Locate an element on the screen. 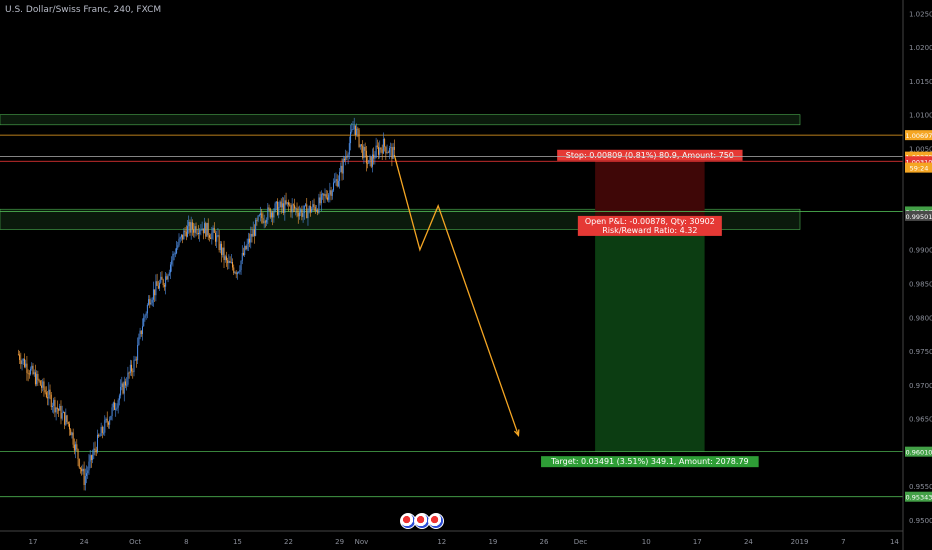 The width and height of the screenshot is (932, 550). x-tick-label: 10 is located at coordinates (646, 542).